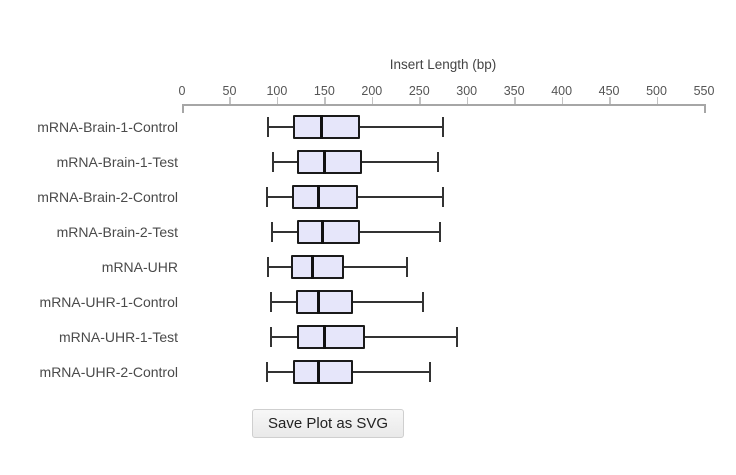 The width and height of the screenshot is (736, 475). I want to click on row-label: mRNA-Brain-2-Test, so click(117, 232).